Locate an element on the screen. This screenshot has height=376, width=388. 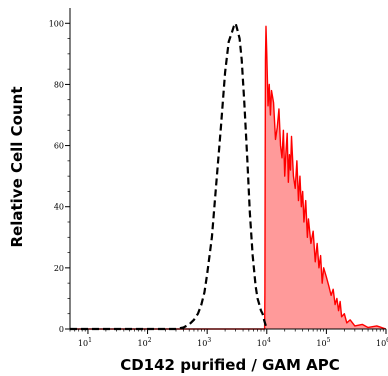
y-tick-label-4: 80 is located at coordinates (59, 84).